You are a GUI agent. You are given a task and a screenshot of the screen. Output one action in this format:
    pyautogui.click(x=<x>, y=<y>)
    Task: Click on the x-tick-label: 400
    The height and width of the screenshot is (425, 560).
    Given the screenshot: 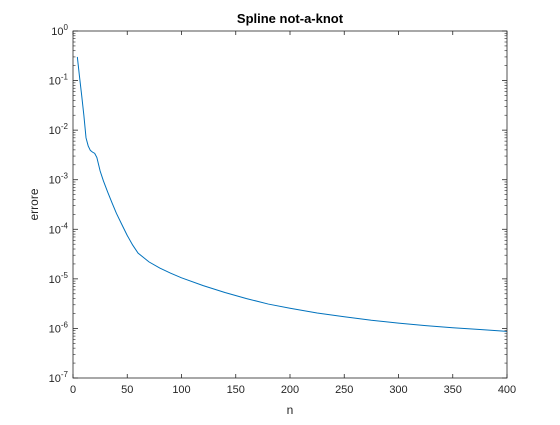 What is the action you would take?
    pyautogui.click(x=507, y=390)
    